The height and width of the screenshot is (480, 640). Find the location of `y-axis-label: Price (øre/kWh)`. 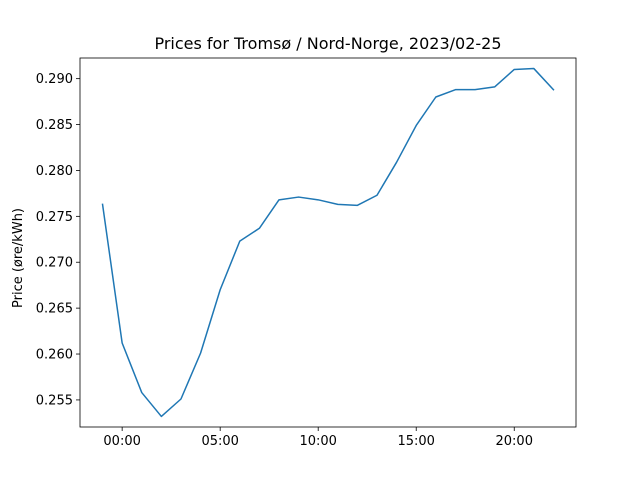

y-axis-label: Price (øre/kWh) is located at coordinates (18, 258).